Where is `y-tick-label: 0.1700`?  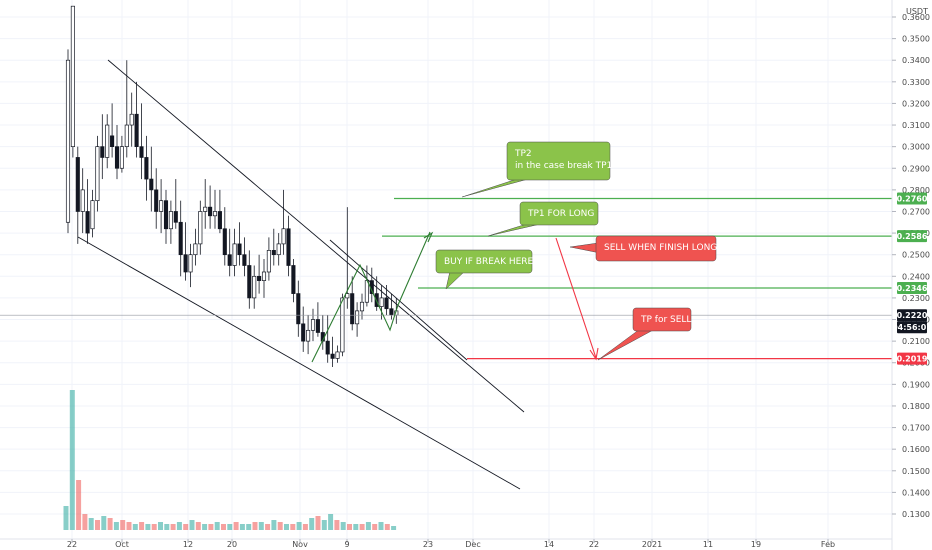
y-tick-label: 0.1700 is located at coordinates (916, 428).